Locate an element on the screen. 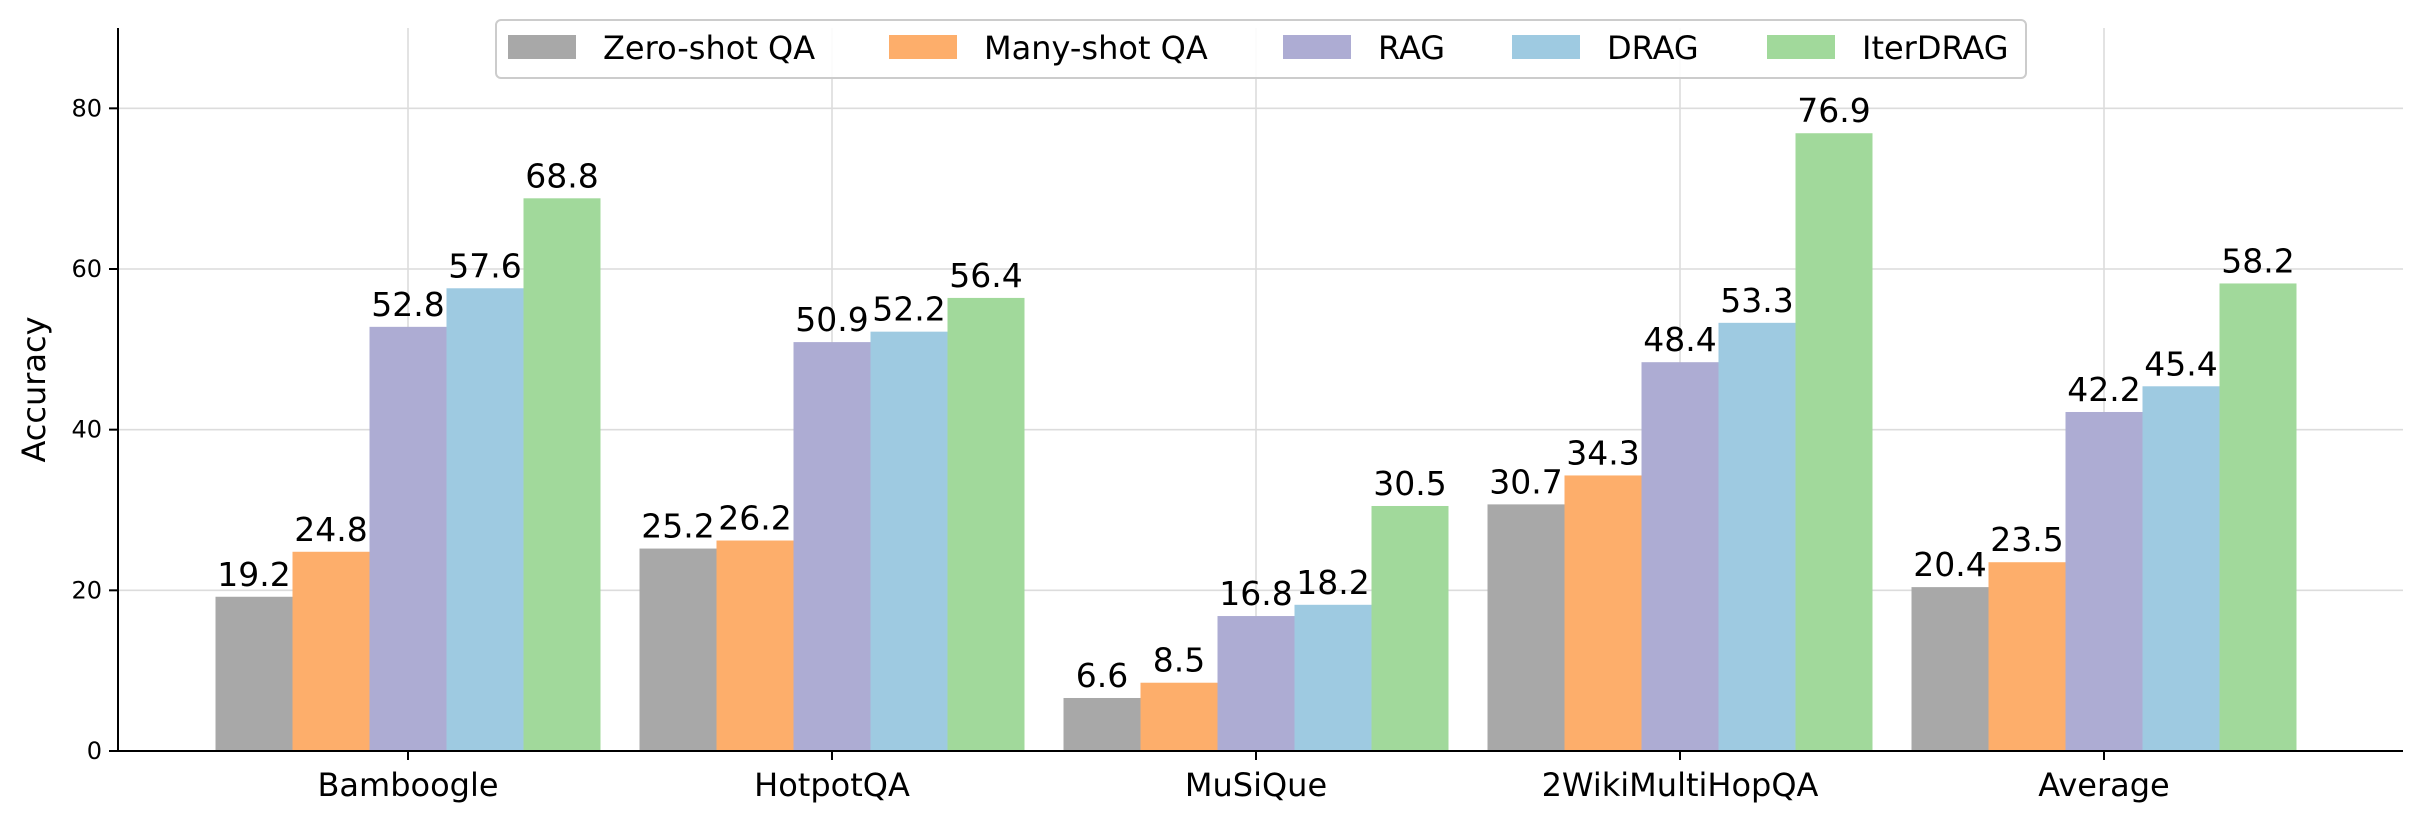  y-tick-label: 20 is located at coordinates (86, 590).